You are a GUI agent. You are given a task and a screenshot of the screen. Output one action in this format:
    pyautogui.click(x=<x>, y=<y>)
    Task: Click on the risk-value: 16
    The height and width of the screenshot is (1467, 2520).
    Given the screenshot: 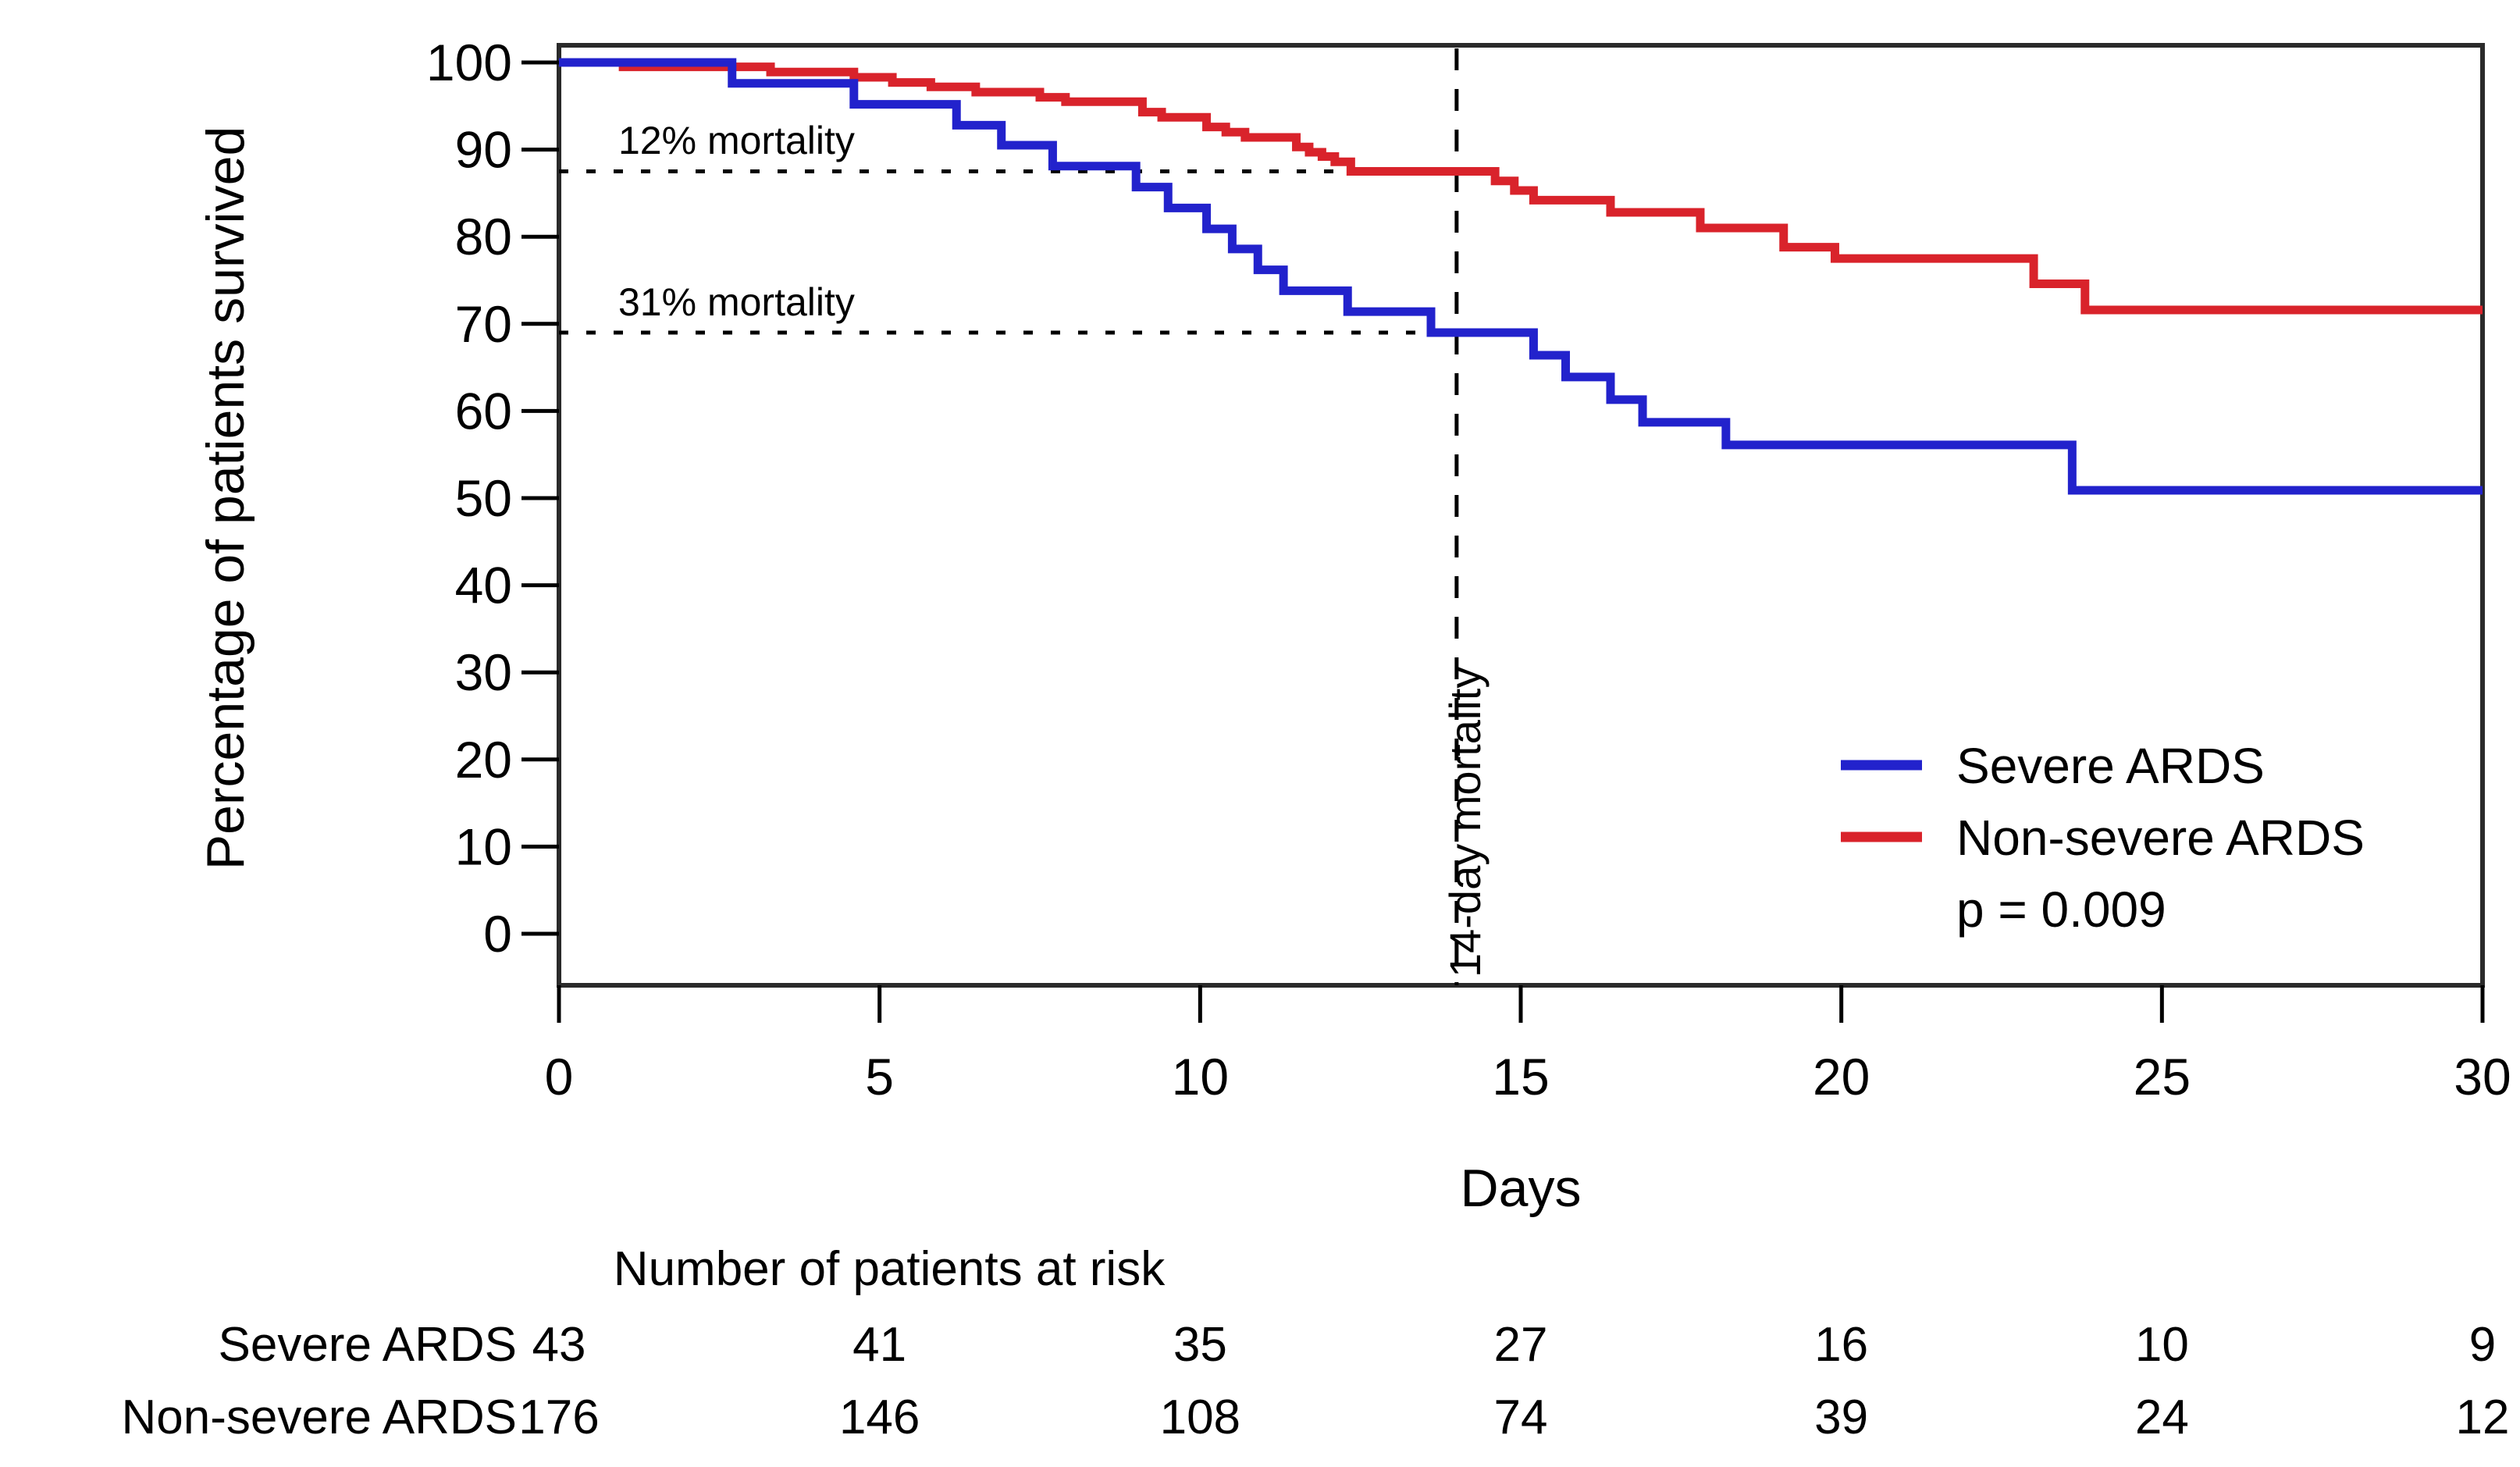 What is the action you would take?
    pyautogui.click(x=1841, y=1345)
    